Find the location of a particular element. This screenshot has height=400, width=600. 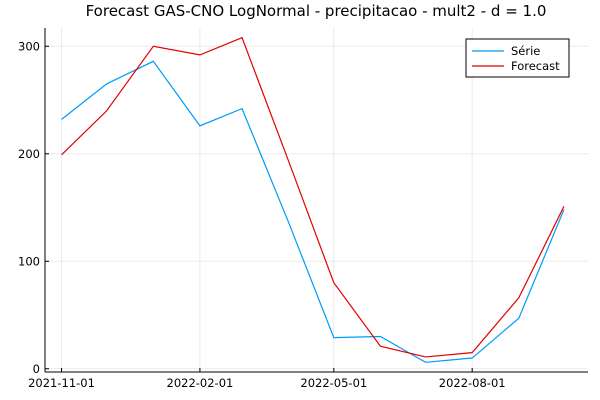

x-tick-label: 2022-02-01 is located at coordinates (200, 383).